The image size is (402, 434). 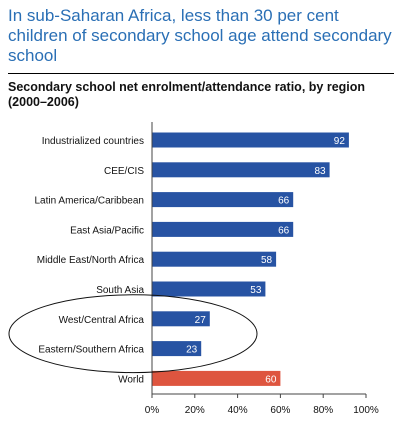 I want to click on value-label: 60, so click(x=271, y=379).